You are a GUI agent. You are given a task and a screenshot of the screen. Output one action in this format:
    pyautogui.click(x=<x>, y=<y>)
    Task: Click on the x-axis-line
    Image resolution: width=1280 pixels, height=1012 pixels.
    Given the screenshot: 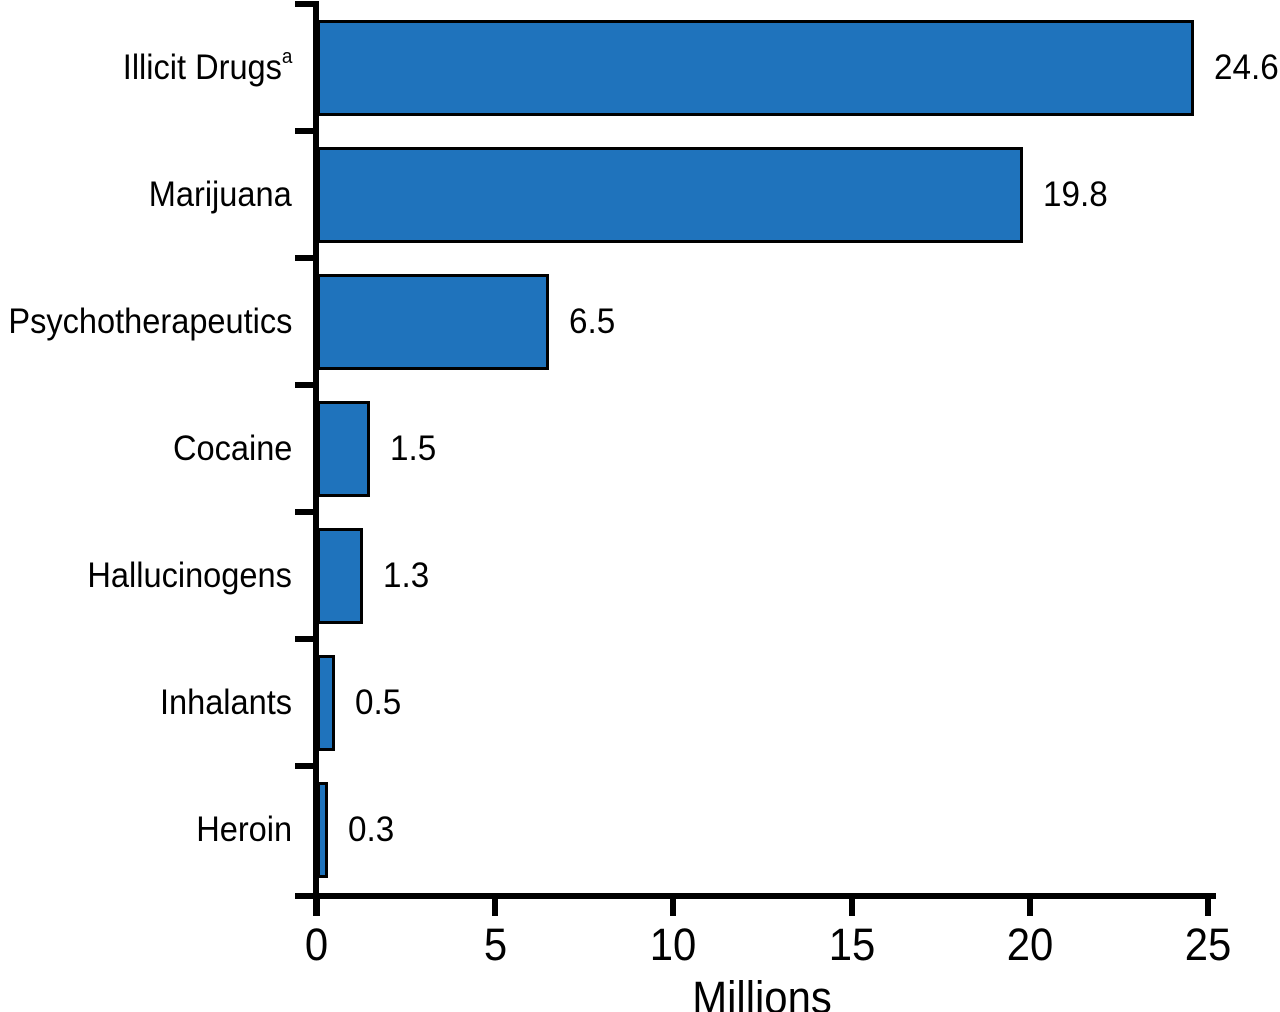 What is the action you would take?
    pyautogui.click(x=755, y=896)
    